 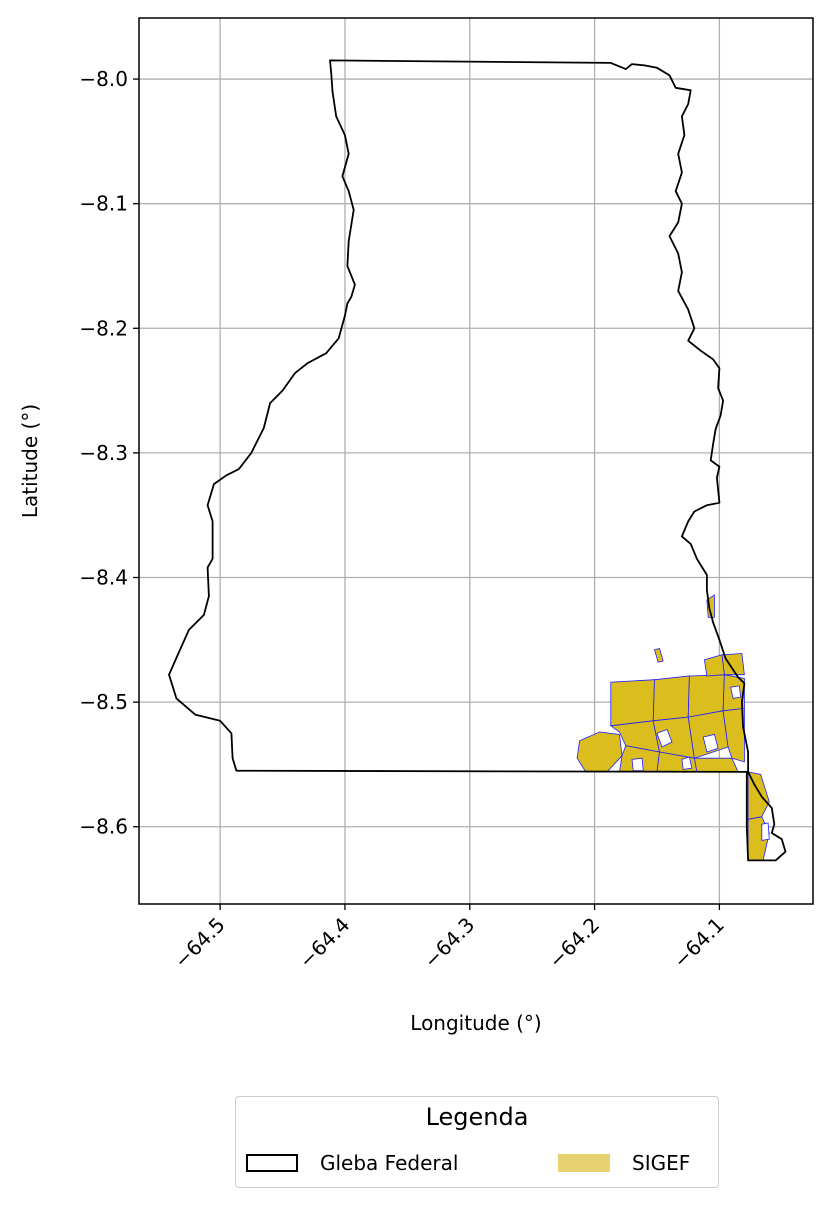 I want to click on legend-label-gleba-federal: Gleba Federal, so click(x=389, y=1163).